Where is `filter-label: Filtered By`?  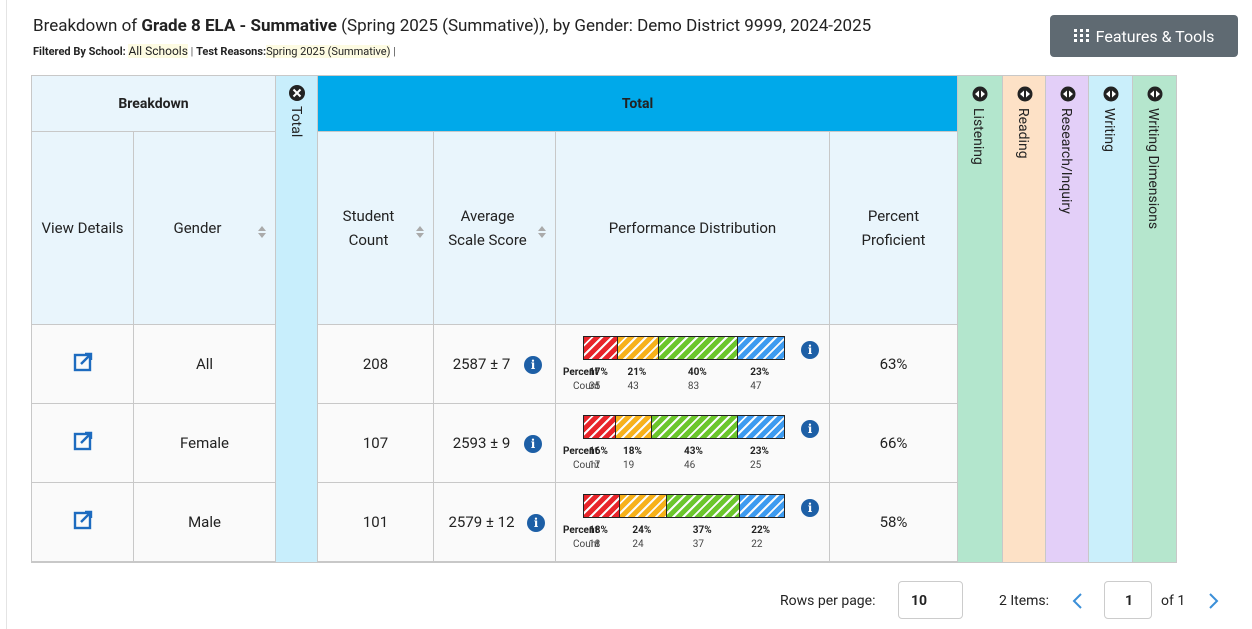
filter-label: Filtered By is located at coordinates (59, 51).